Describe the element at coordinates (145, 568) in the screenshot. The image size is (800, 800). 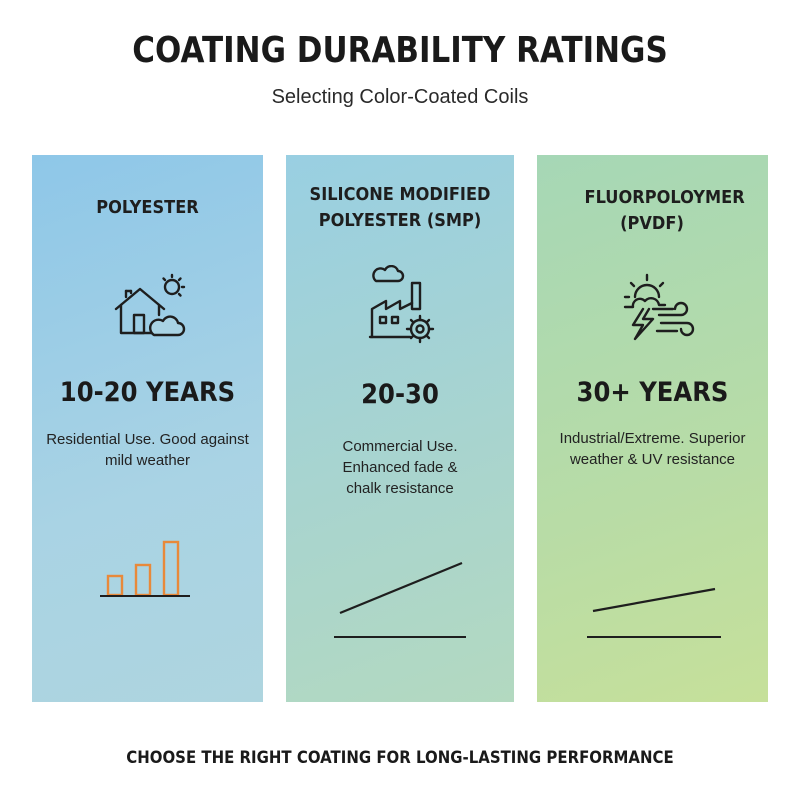
I see `bar-chart-icon` at that location.